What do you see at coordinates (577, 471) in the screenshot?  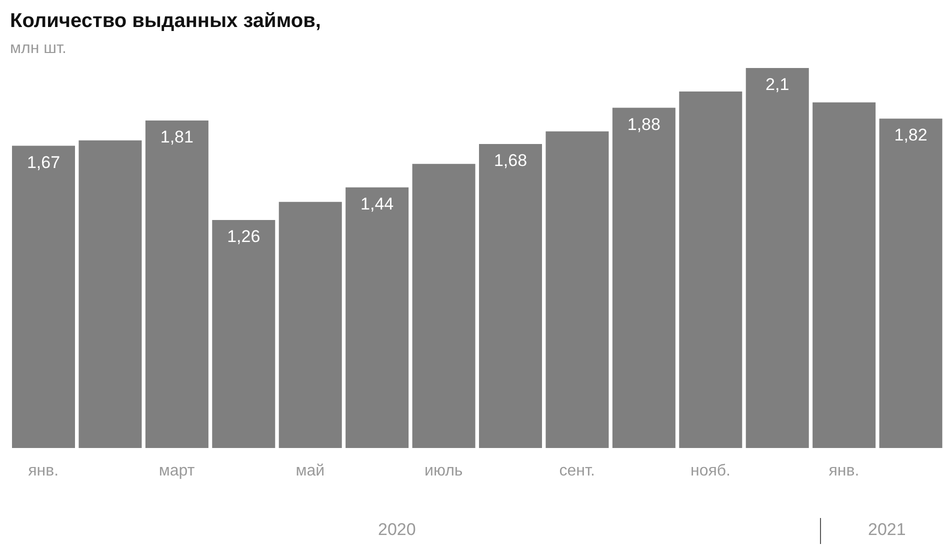 I see `x-tick-label: сент.` at bounding box center [577, 471].